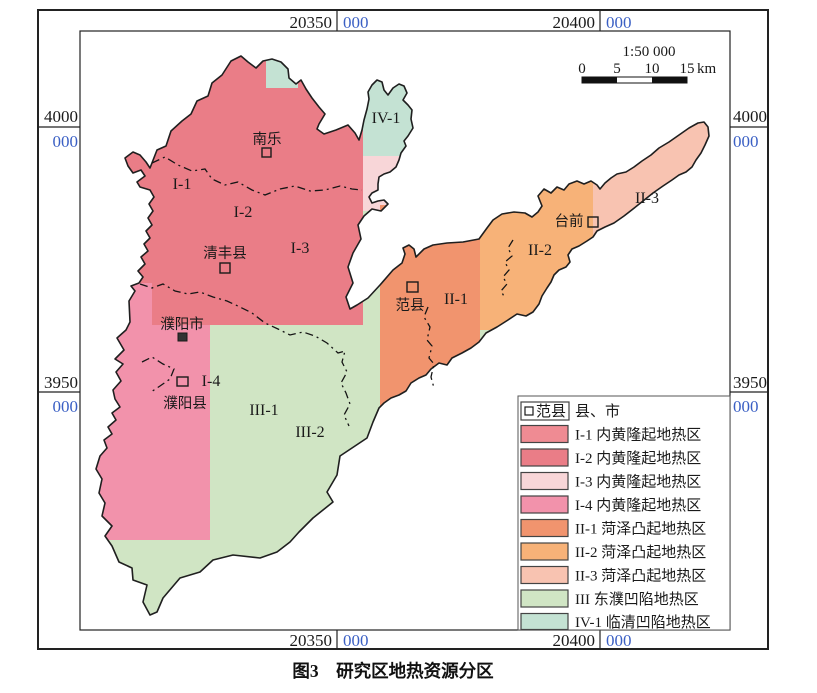 This screenshot has width=817, height=693. What do you see at coordinates (158, 374) in the screenshot?
I see `admin-boundary-puyangxian` at bounding box center [158, 374].